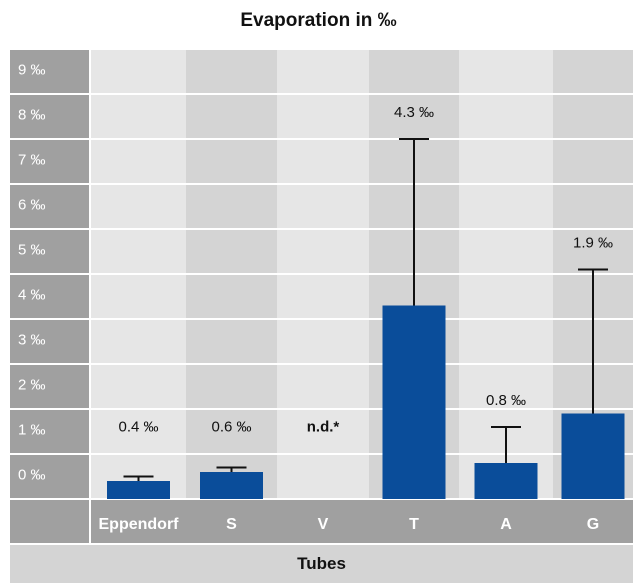 The height and width of the screenshot is (583, 637). Describe the element at coordinates (32, 204) in the screenshot. I see `y-tick-label: 6 ‰` at that location.